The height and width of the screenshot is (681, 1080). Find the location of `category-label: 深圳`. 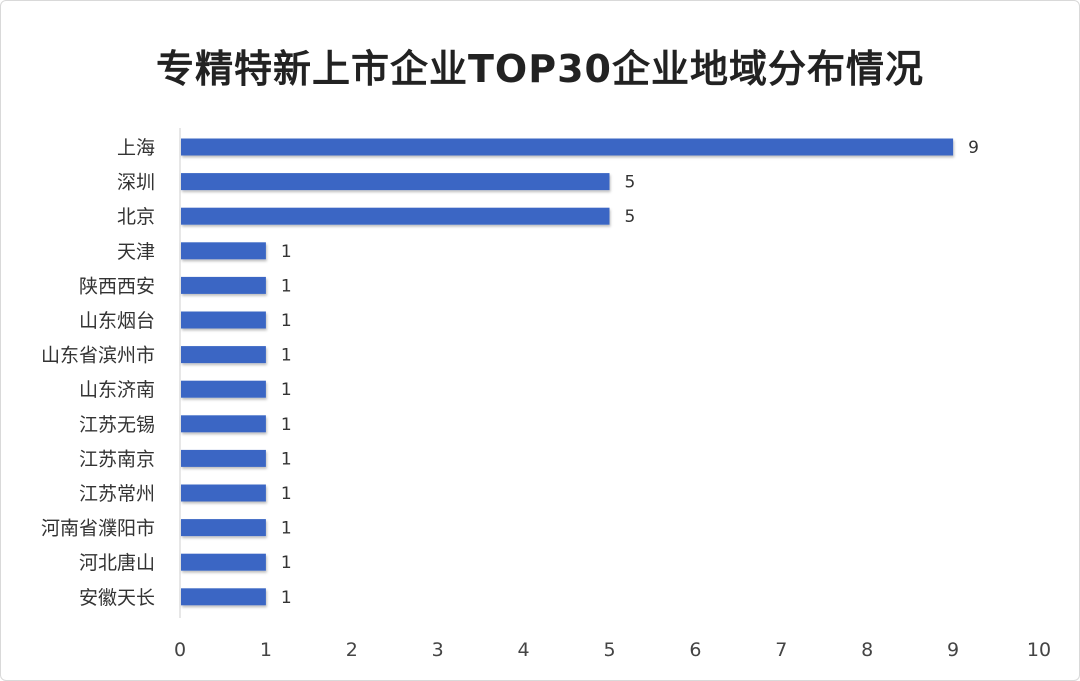

category-label: 深圳 is located at coordinates (136, 183).